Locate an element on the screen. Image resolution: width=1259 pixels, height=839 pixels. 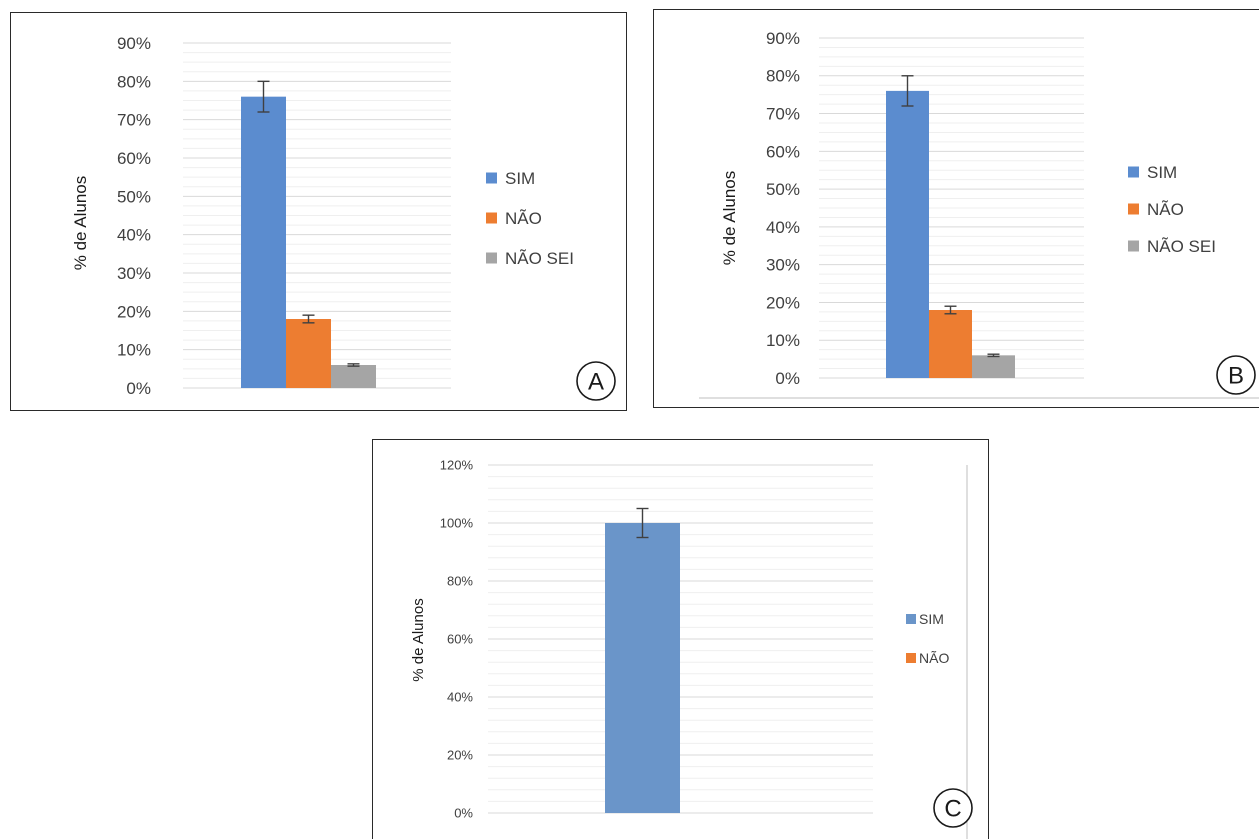
panel-label: B is located at coordinates (1236, 376).